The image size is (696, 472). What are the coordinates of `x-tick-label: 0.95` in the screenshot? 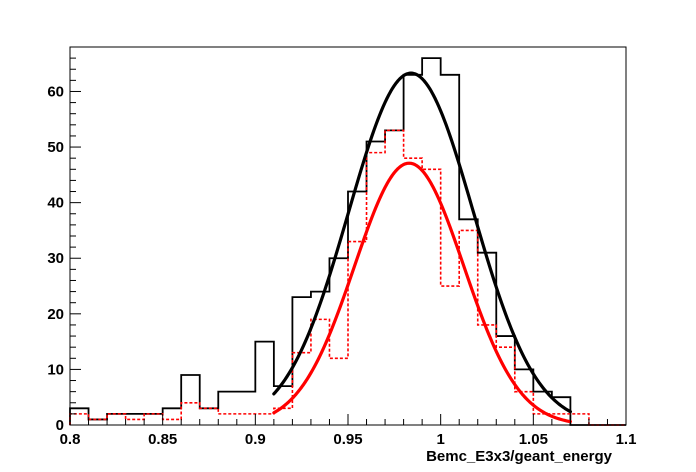 It's located at (347, 439).